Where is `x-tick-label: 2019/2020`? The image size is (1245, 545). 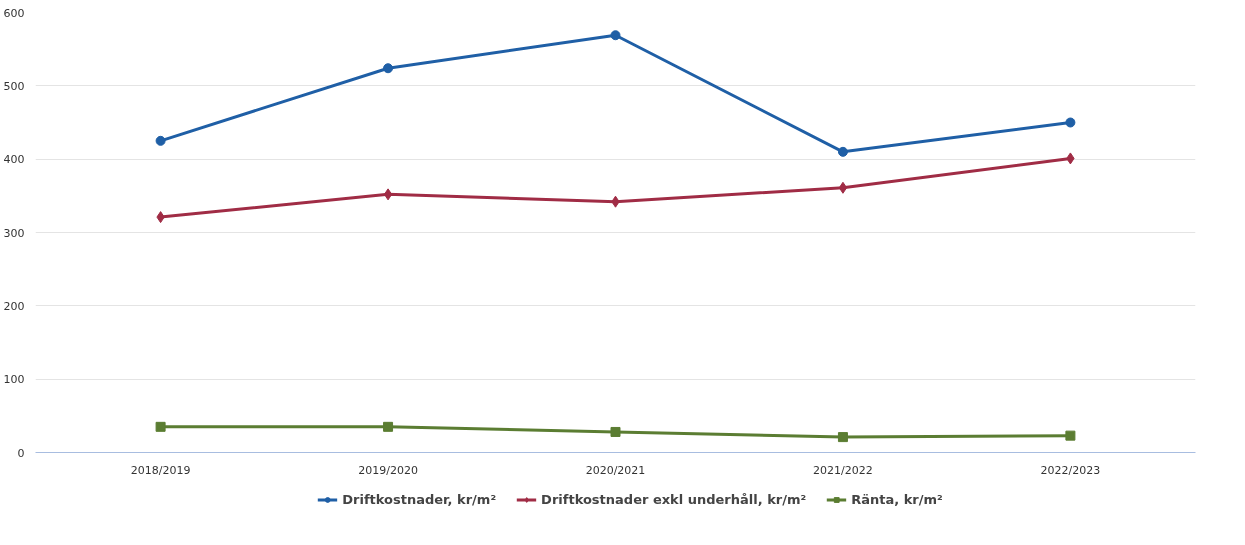 x-tick-label: 2019/2020 is located at coordinates (388, 470).